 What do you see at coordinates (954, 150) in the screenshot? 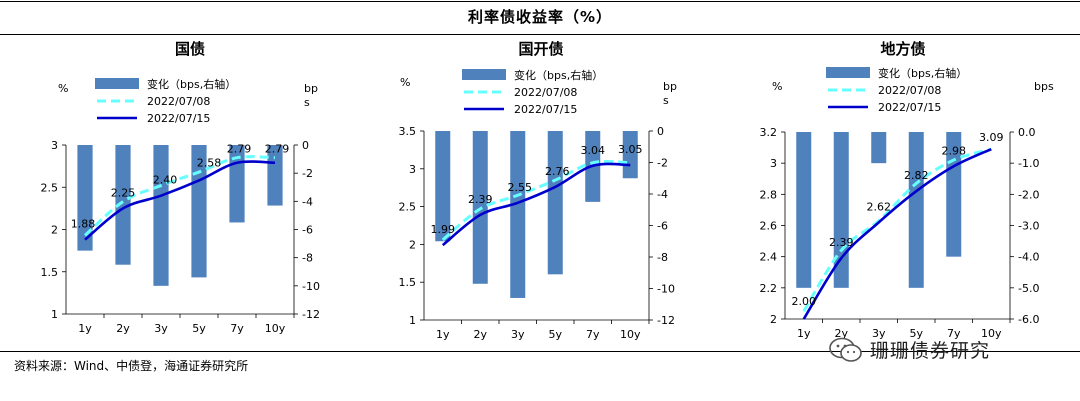
I see `data-label: 2.98` at bounding box center [954, 150].